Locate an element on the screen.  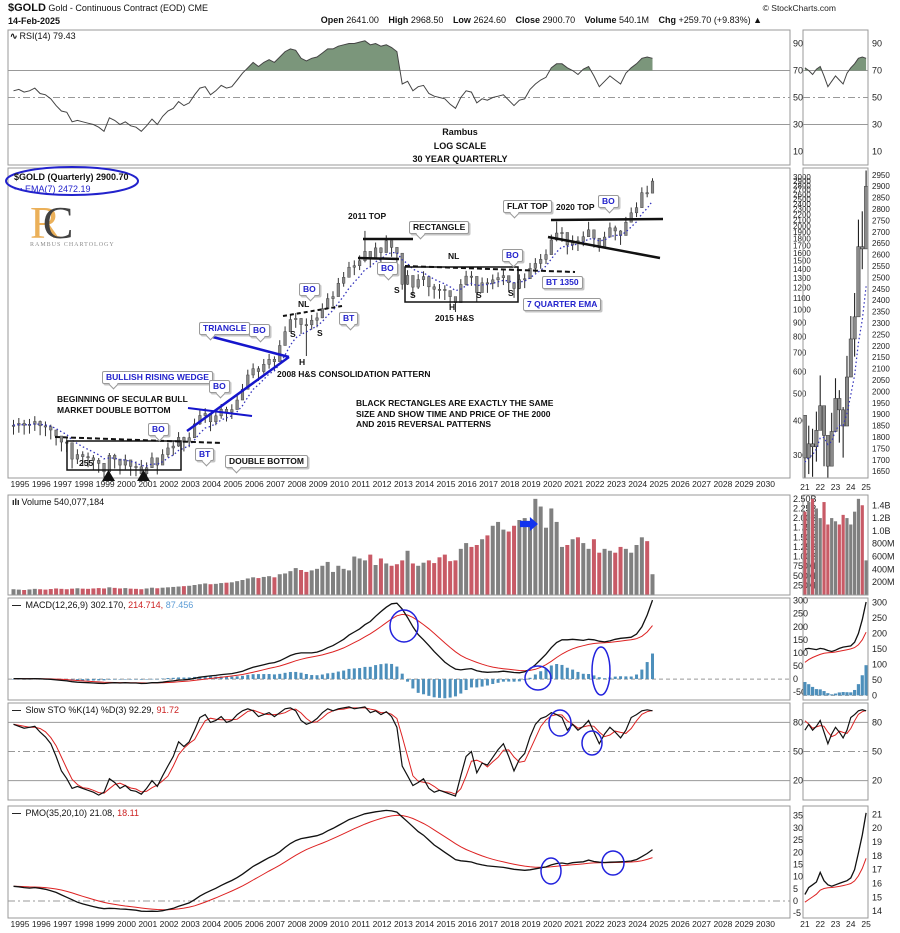
svg-text: 30 is located at coordinates (798, 125).